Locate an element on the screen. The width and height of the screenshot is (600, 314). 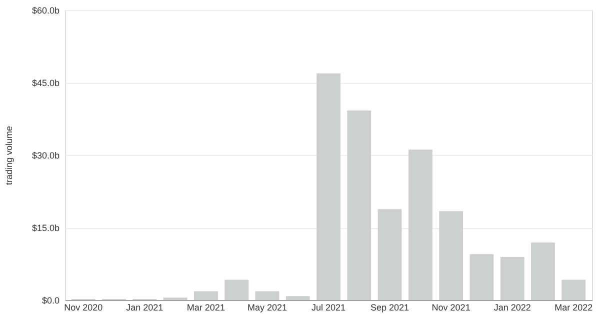
x-tick-label: Sep 2021 is located at coordinates (390, 307).